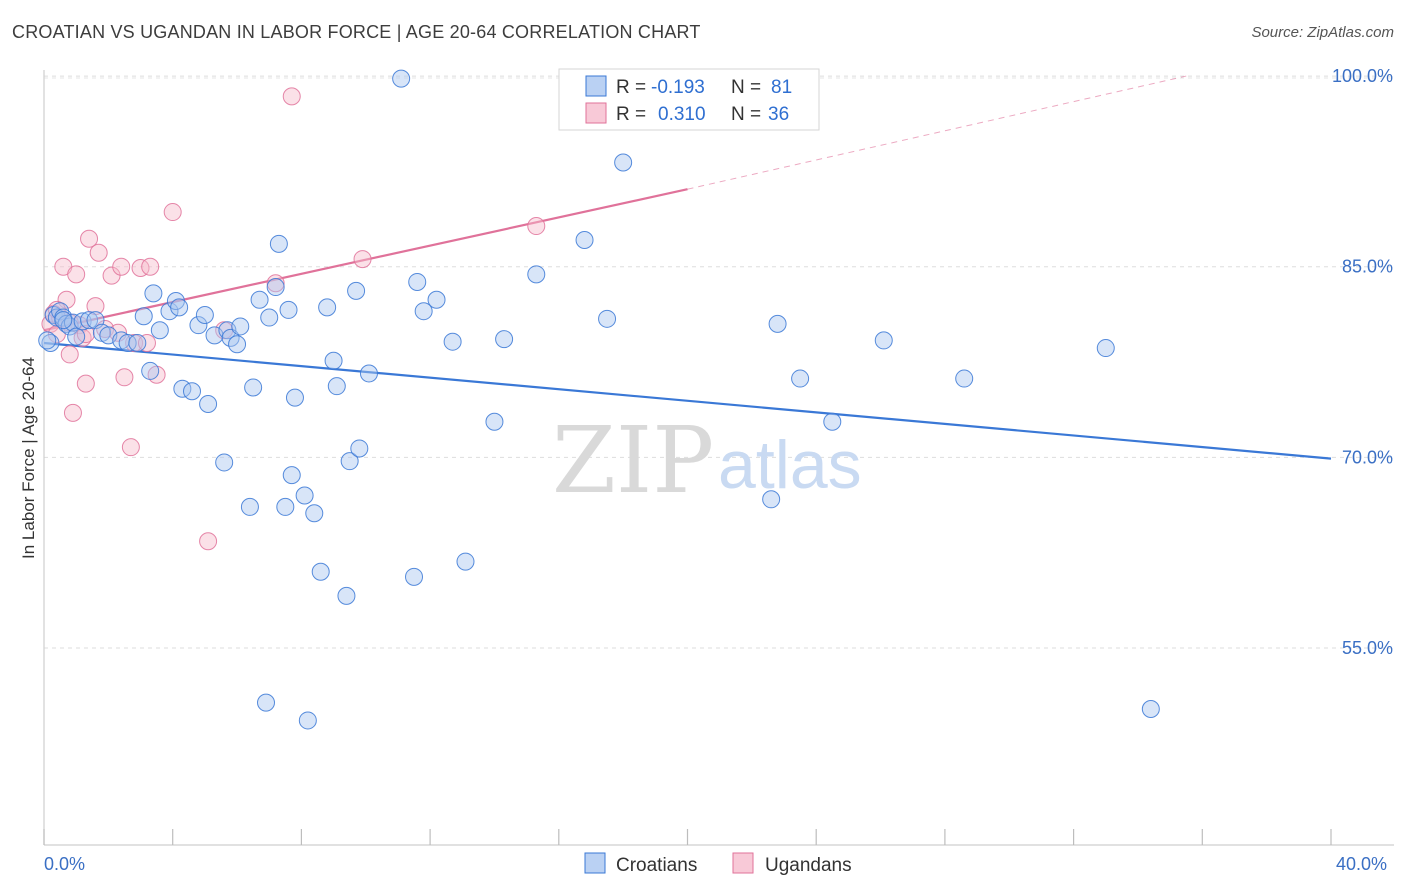 This screenshot has height=892, width=1406. Describe the element at coordinates (28, 458) in the screenshot. I see `y-axis-label: In Labor Force | Age 20-64` at that location.